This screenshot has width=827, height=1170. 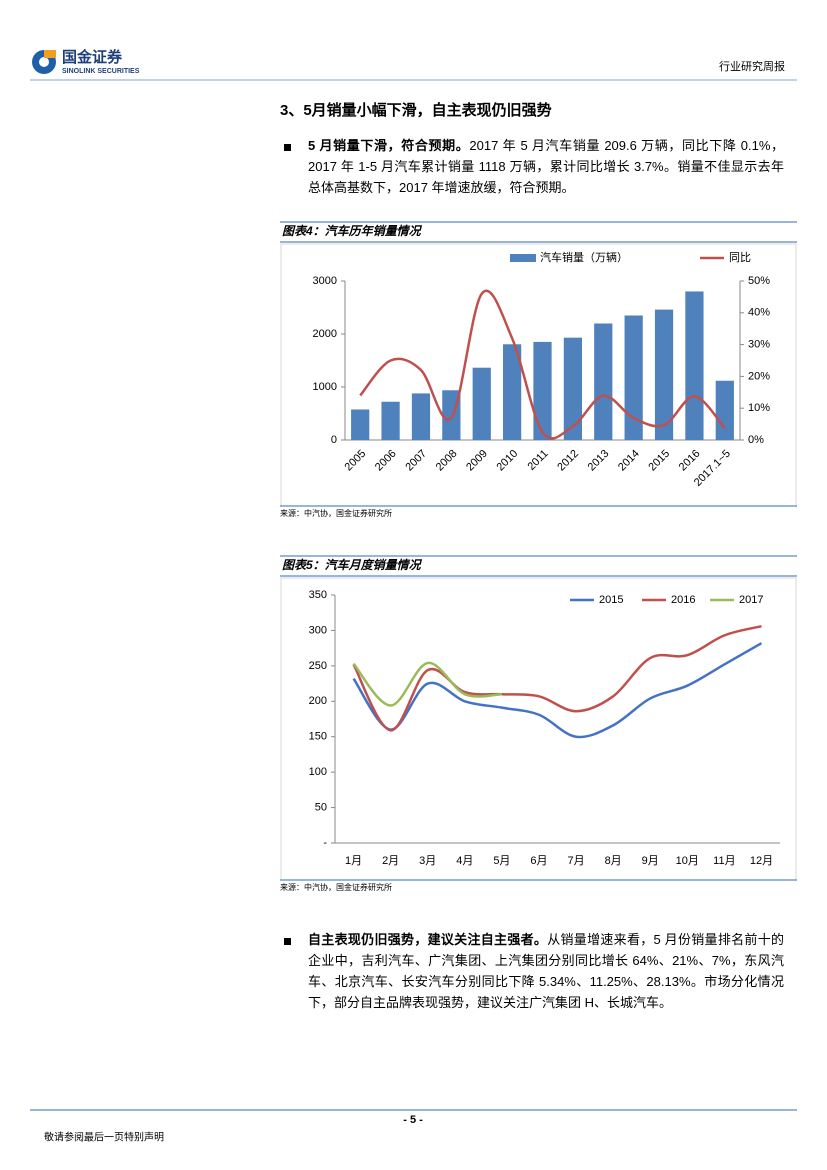 I want to click on legend-label: 2017, so click(x=751, y=600).